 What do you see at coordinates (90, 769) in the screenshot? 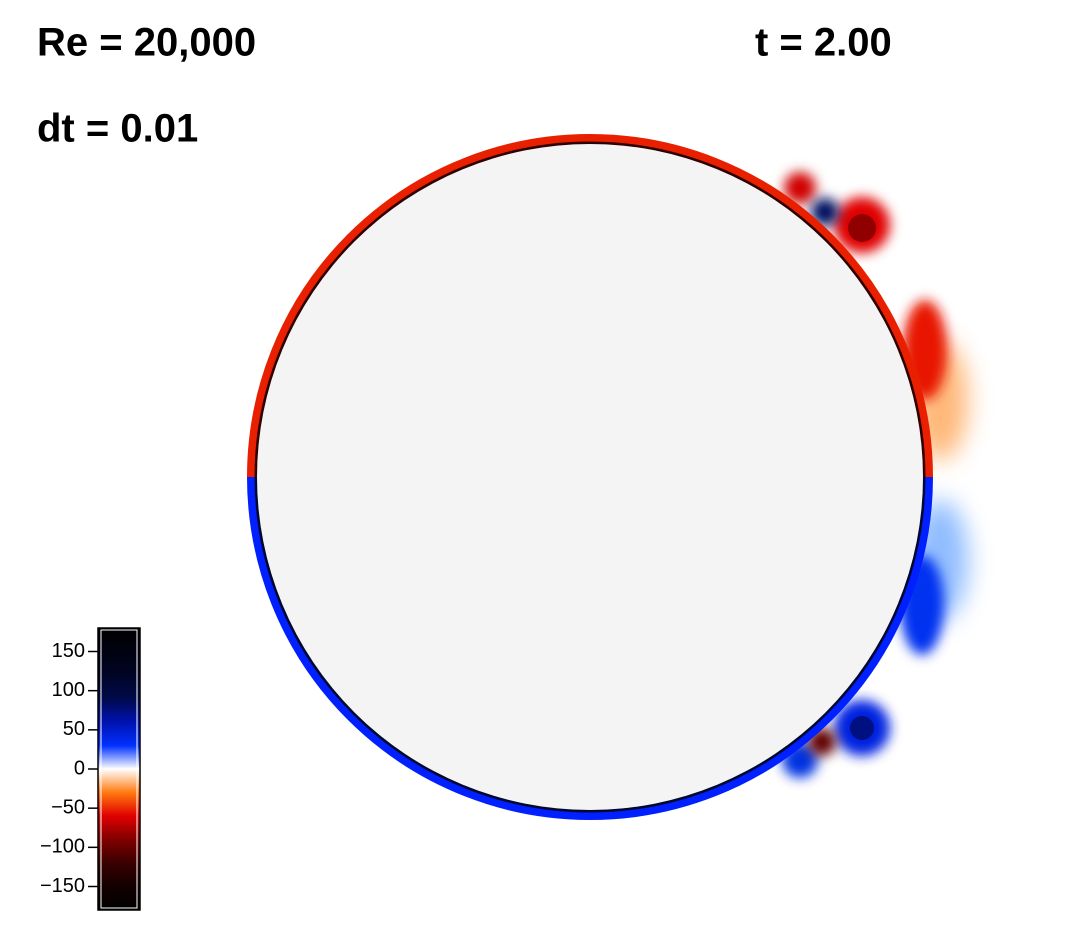
I see `colorbar: 150 100 50 0 −50 −100 −150` at bounding box center [90, 769].